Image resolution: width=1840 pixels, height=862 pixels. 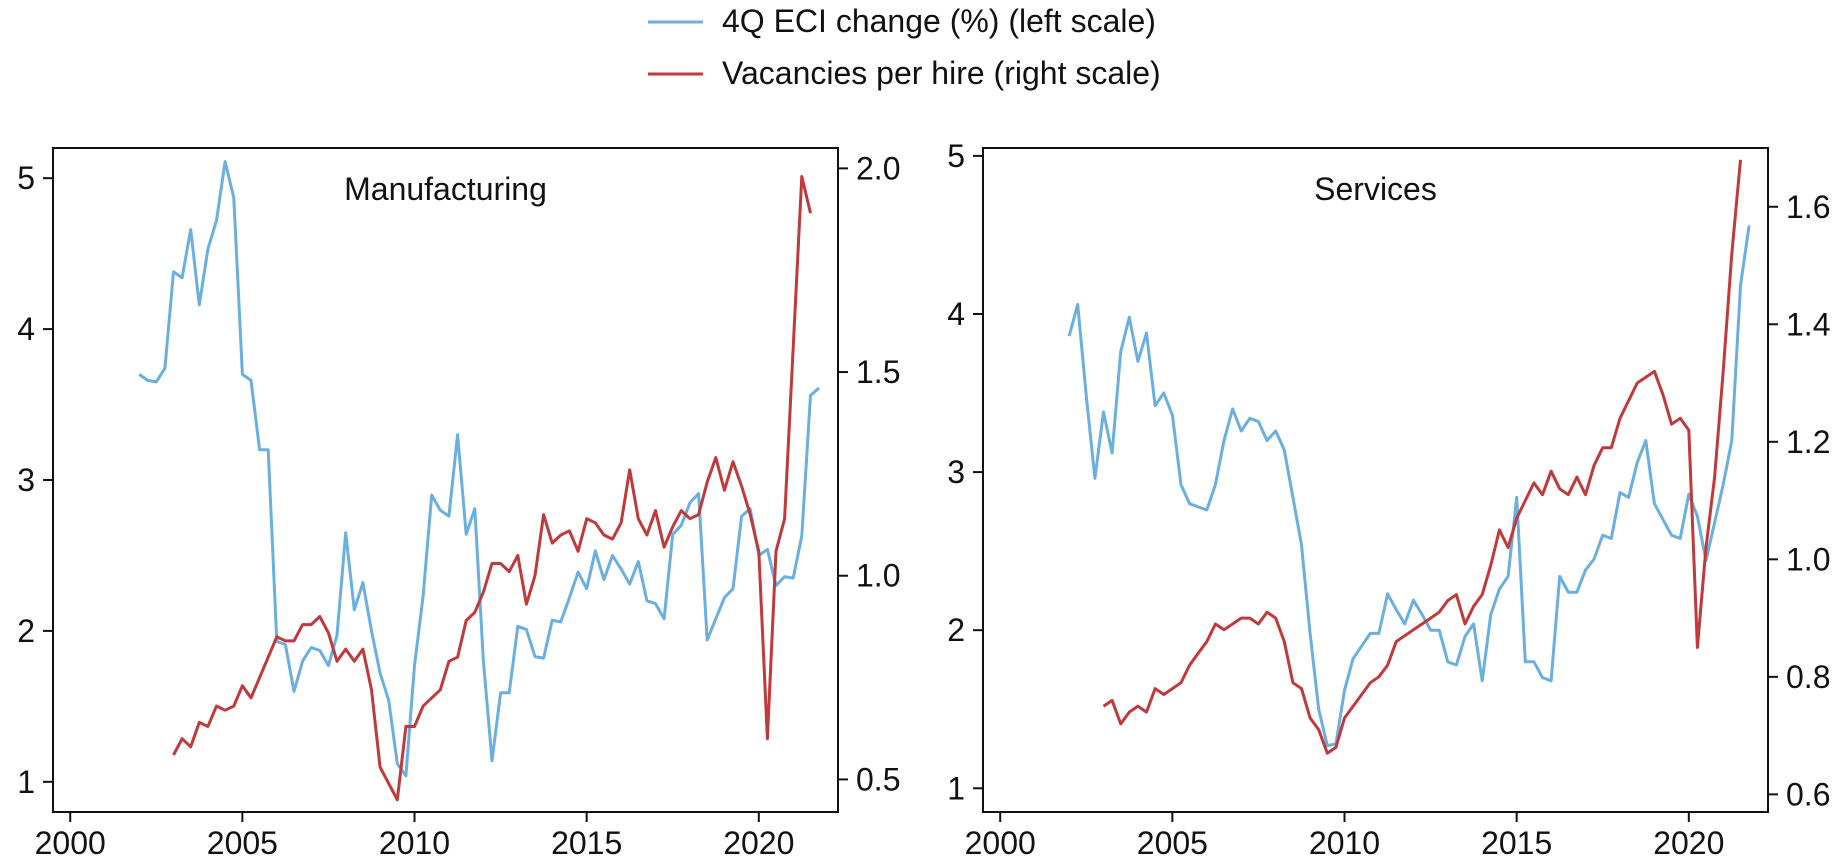 What do you see at coordinates (1808, 794) in the screenshot?
I see `y-right-tick-label: 0.6` at bounding box center [1808, 794].